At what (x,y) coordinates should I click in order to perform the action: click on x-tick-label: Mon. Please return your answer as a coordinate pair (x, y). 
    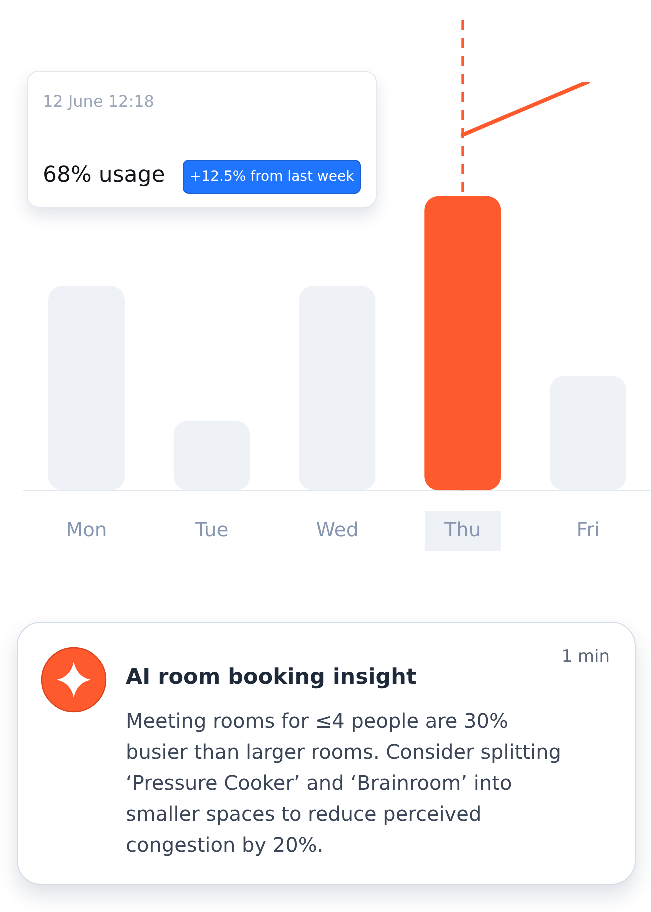
    Looking at the image, I should click on (87, 530).